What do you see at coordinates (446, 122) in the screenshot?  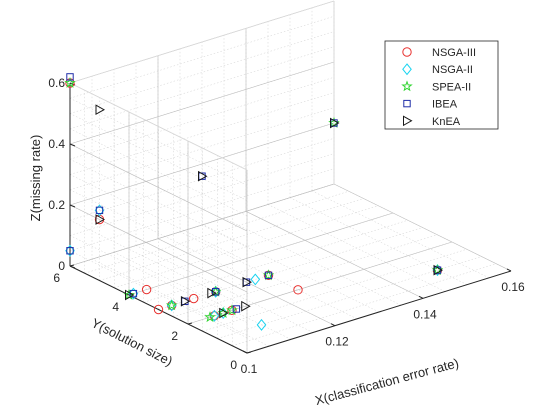 I see `legend-label-knea: KnEA` at bounding box center [446, 122].